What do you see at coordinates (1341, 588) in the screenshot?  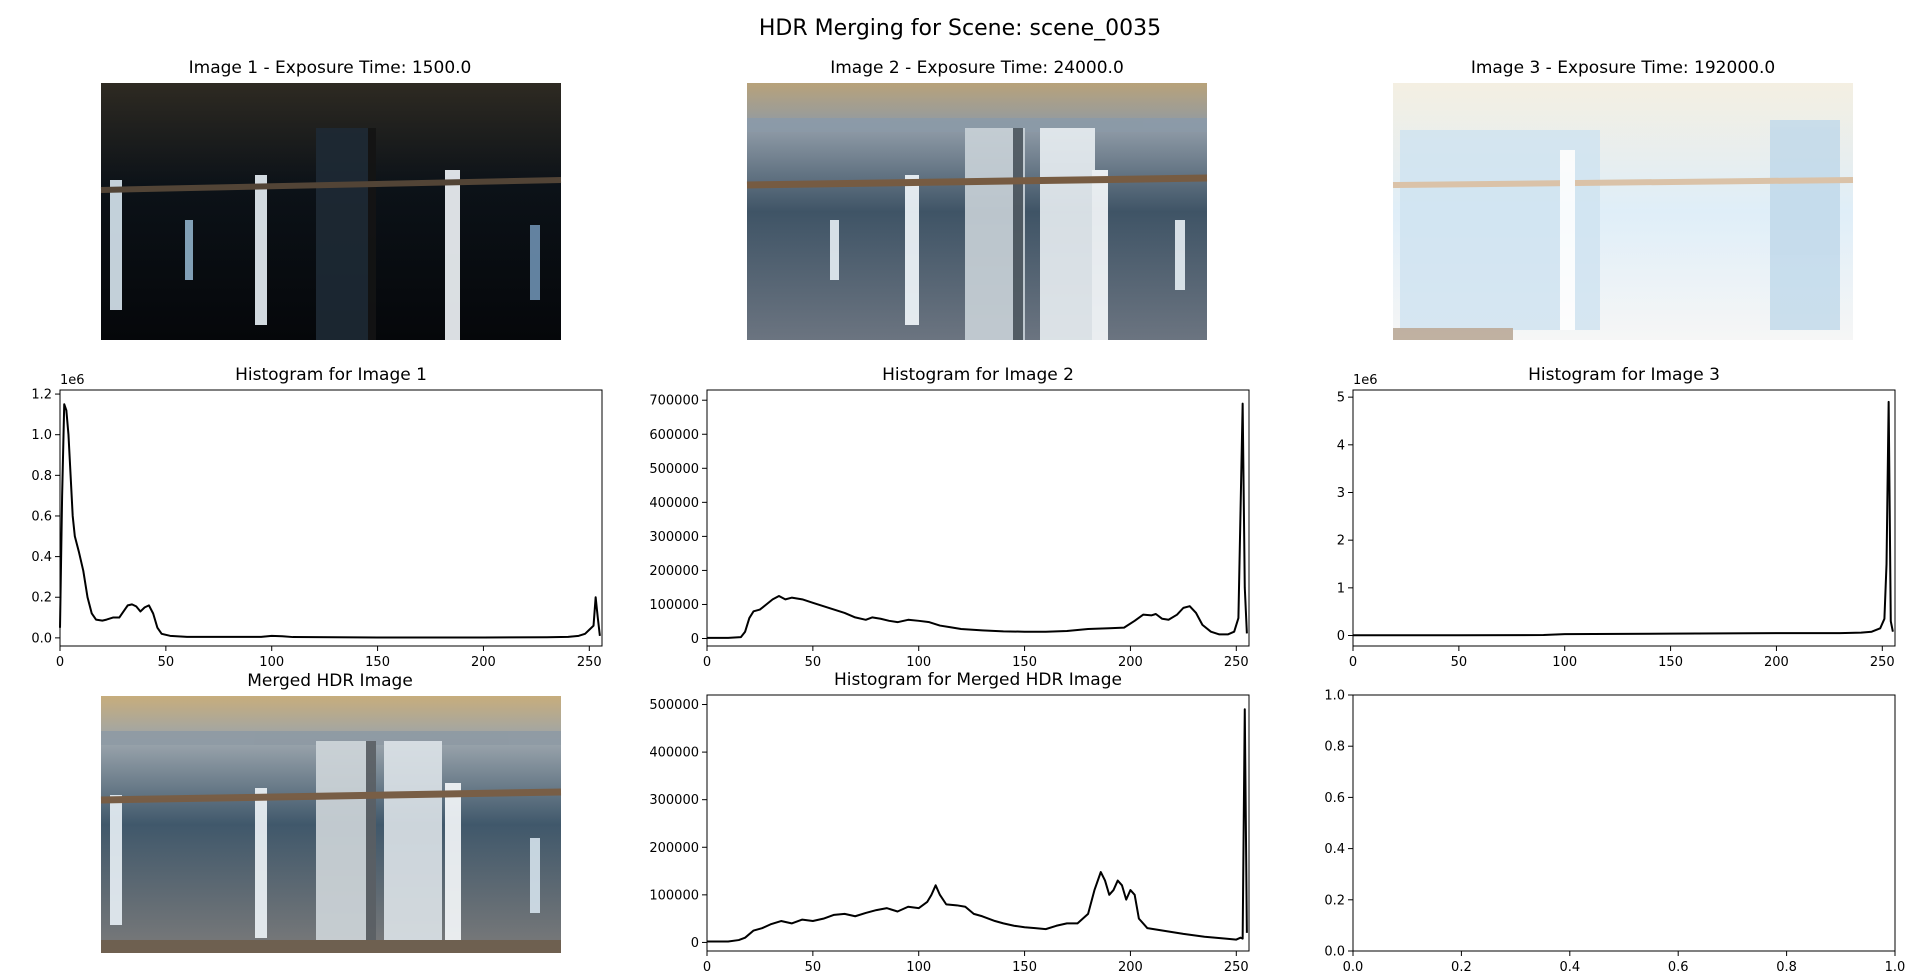 I see `y-tick-label: 1` at bounding box center [1341, 588].